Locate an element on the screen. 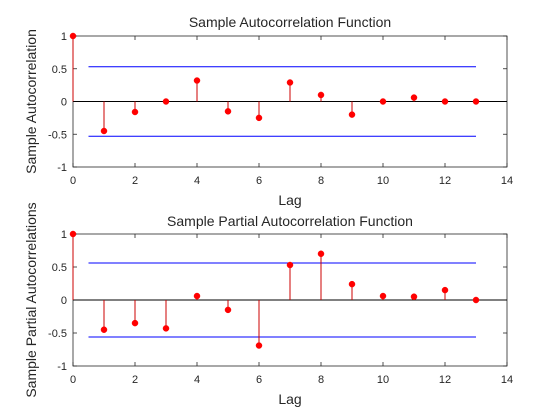 The width and height of the screenshot is (560, 420). acf-x-tick-label: 6 is located at coordinates (259, 181).